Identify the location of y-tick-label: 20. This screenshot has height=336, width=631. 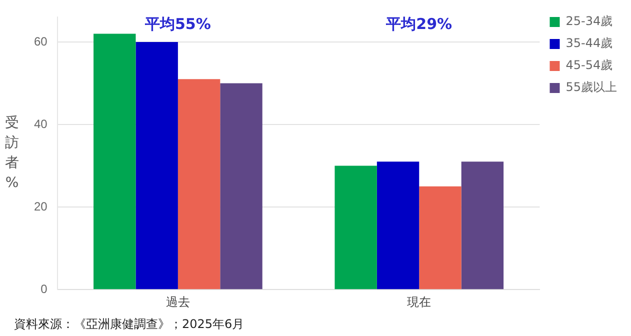
(41, 206).